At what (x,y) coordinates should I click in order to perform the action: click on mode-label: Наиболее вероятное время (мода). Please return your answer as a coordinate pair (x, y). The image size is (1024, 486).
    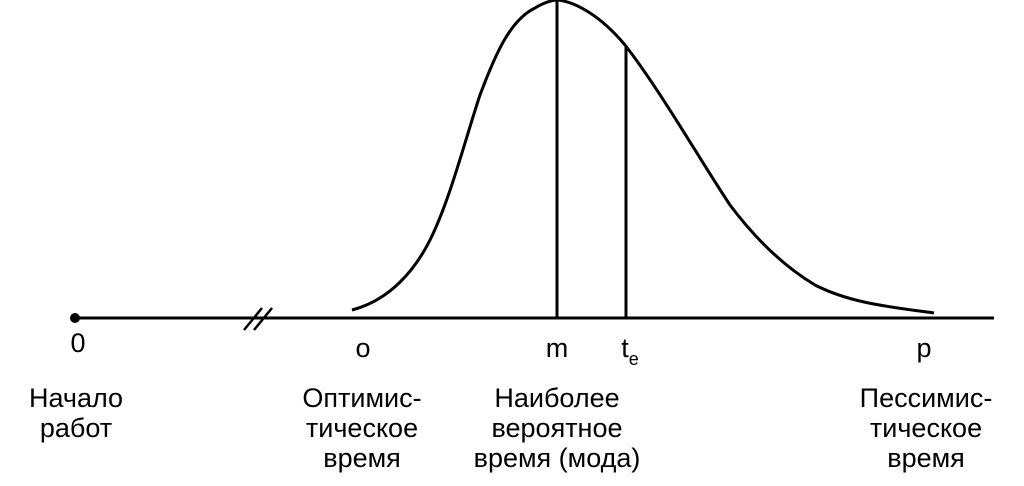
    Looking at the image, I should click on (557, 428).